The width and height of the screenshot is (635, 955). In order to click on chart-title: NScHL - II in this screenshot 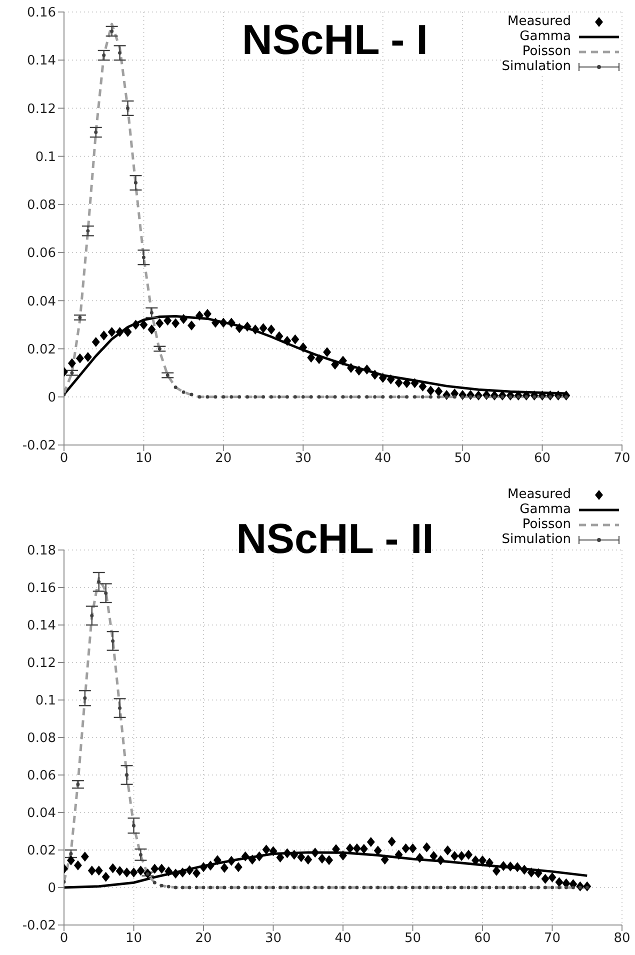, I will do `click(335, 538)`.